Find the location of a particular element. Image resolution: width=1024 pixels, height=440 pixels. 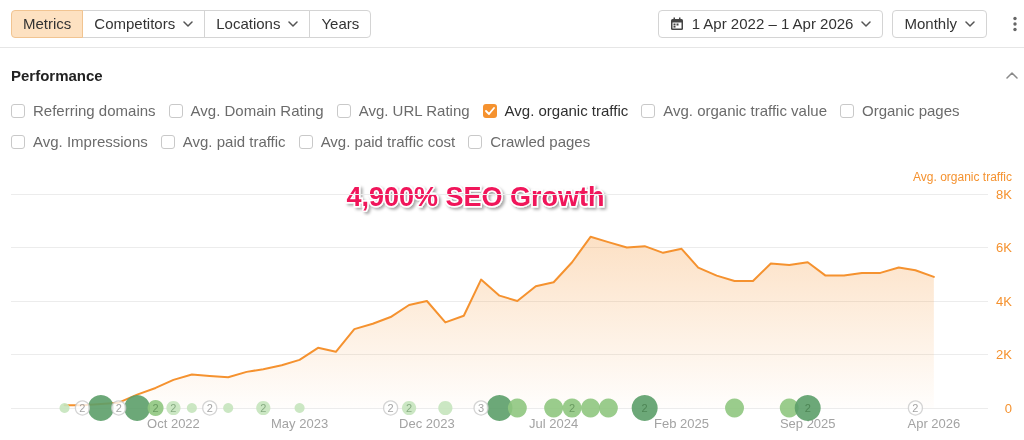

x-tick-label: Feb 2025 is located at coordinates (682, 423).